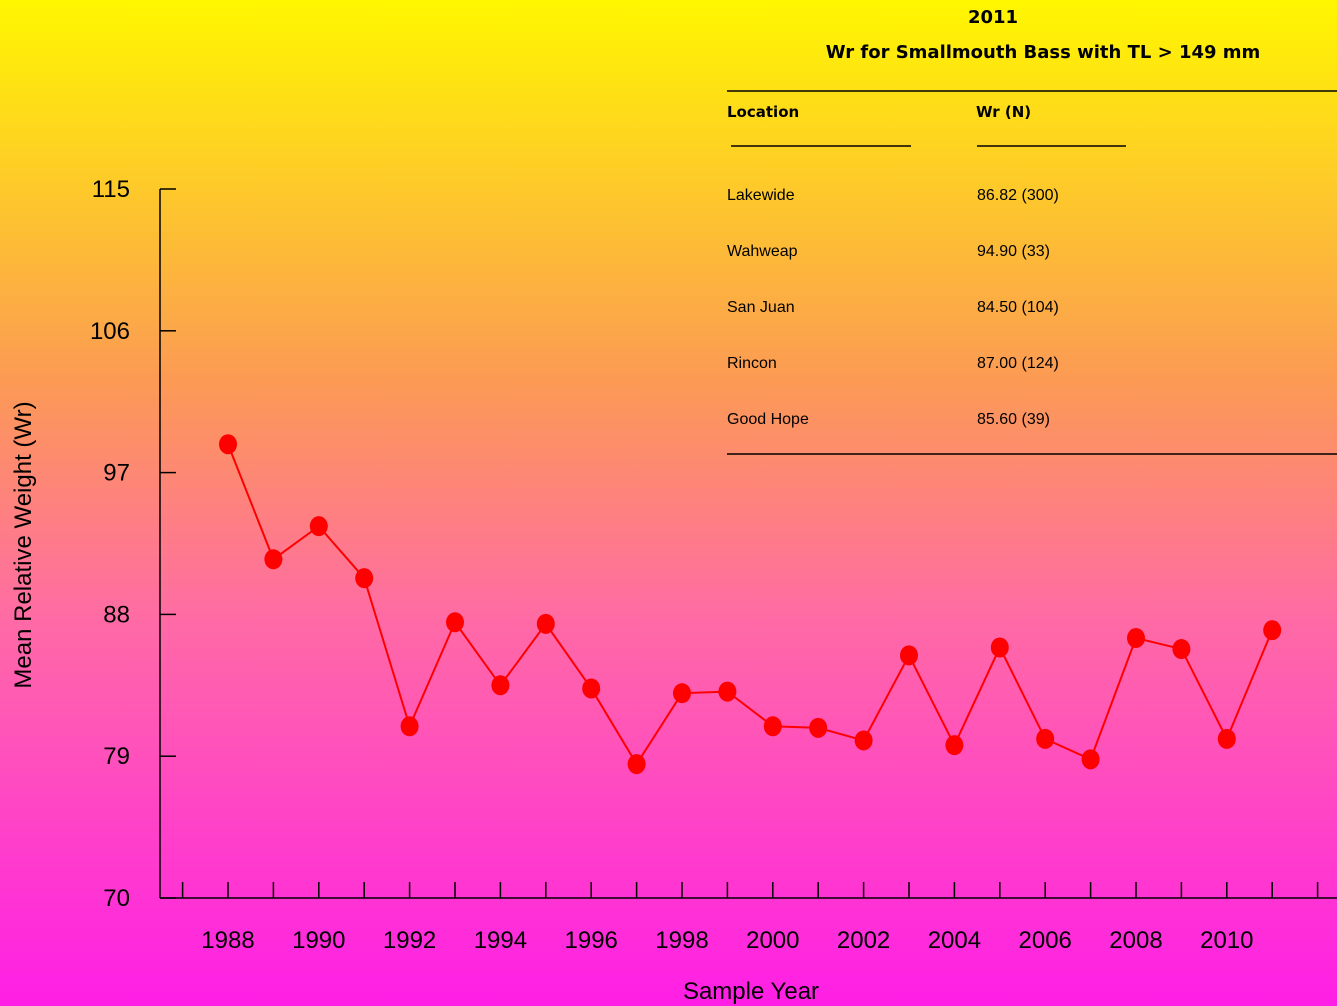 This screenshot has width=1337, height=1006. I want to click on inset-title: Wr for Smallmouth Bass with TL > 149 mm, so click(1043, 52).